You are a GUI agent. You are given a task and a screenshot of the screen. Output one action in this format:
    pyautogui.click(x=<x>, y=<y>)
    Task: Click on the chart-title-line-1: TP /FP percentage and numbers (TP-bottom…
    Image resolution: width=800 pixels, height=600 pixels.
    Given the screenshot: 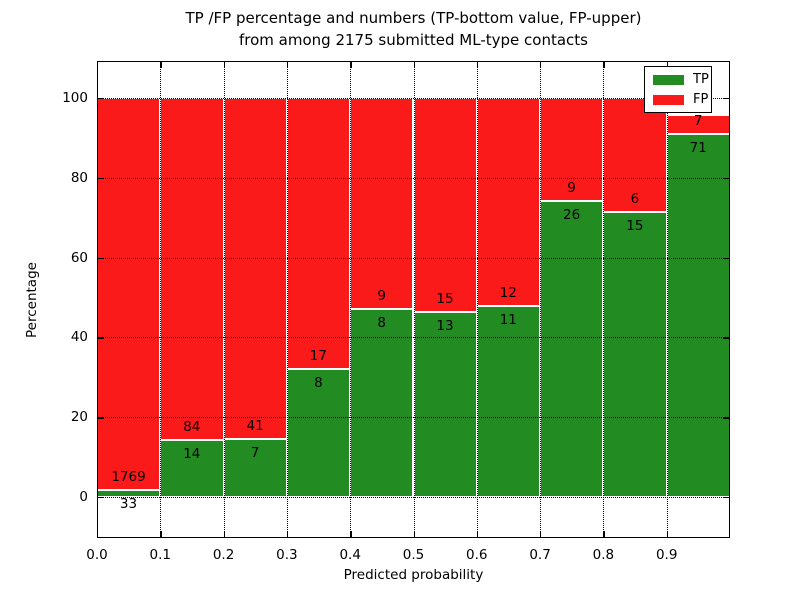 What is the action you would take?
    pyautogui.click(x=413, y=18)
    